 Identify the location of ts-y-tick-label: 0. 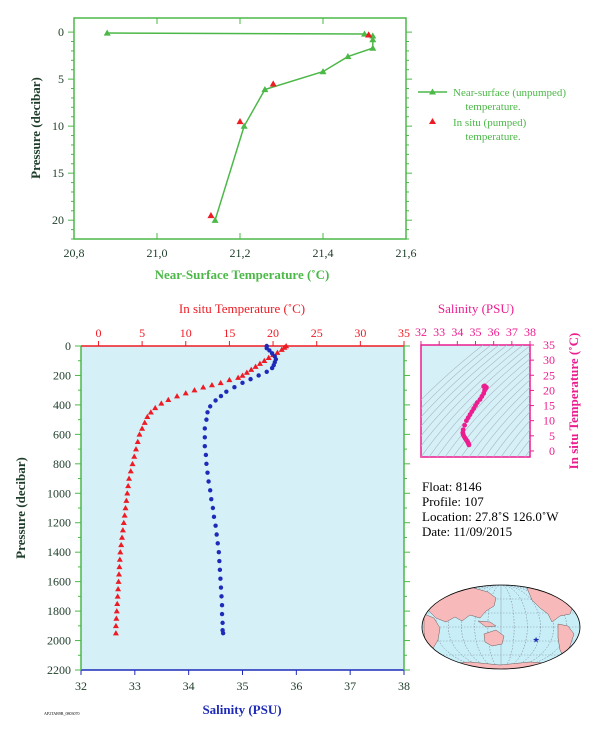
(552, 451).